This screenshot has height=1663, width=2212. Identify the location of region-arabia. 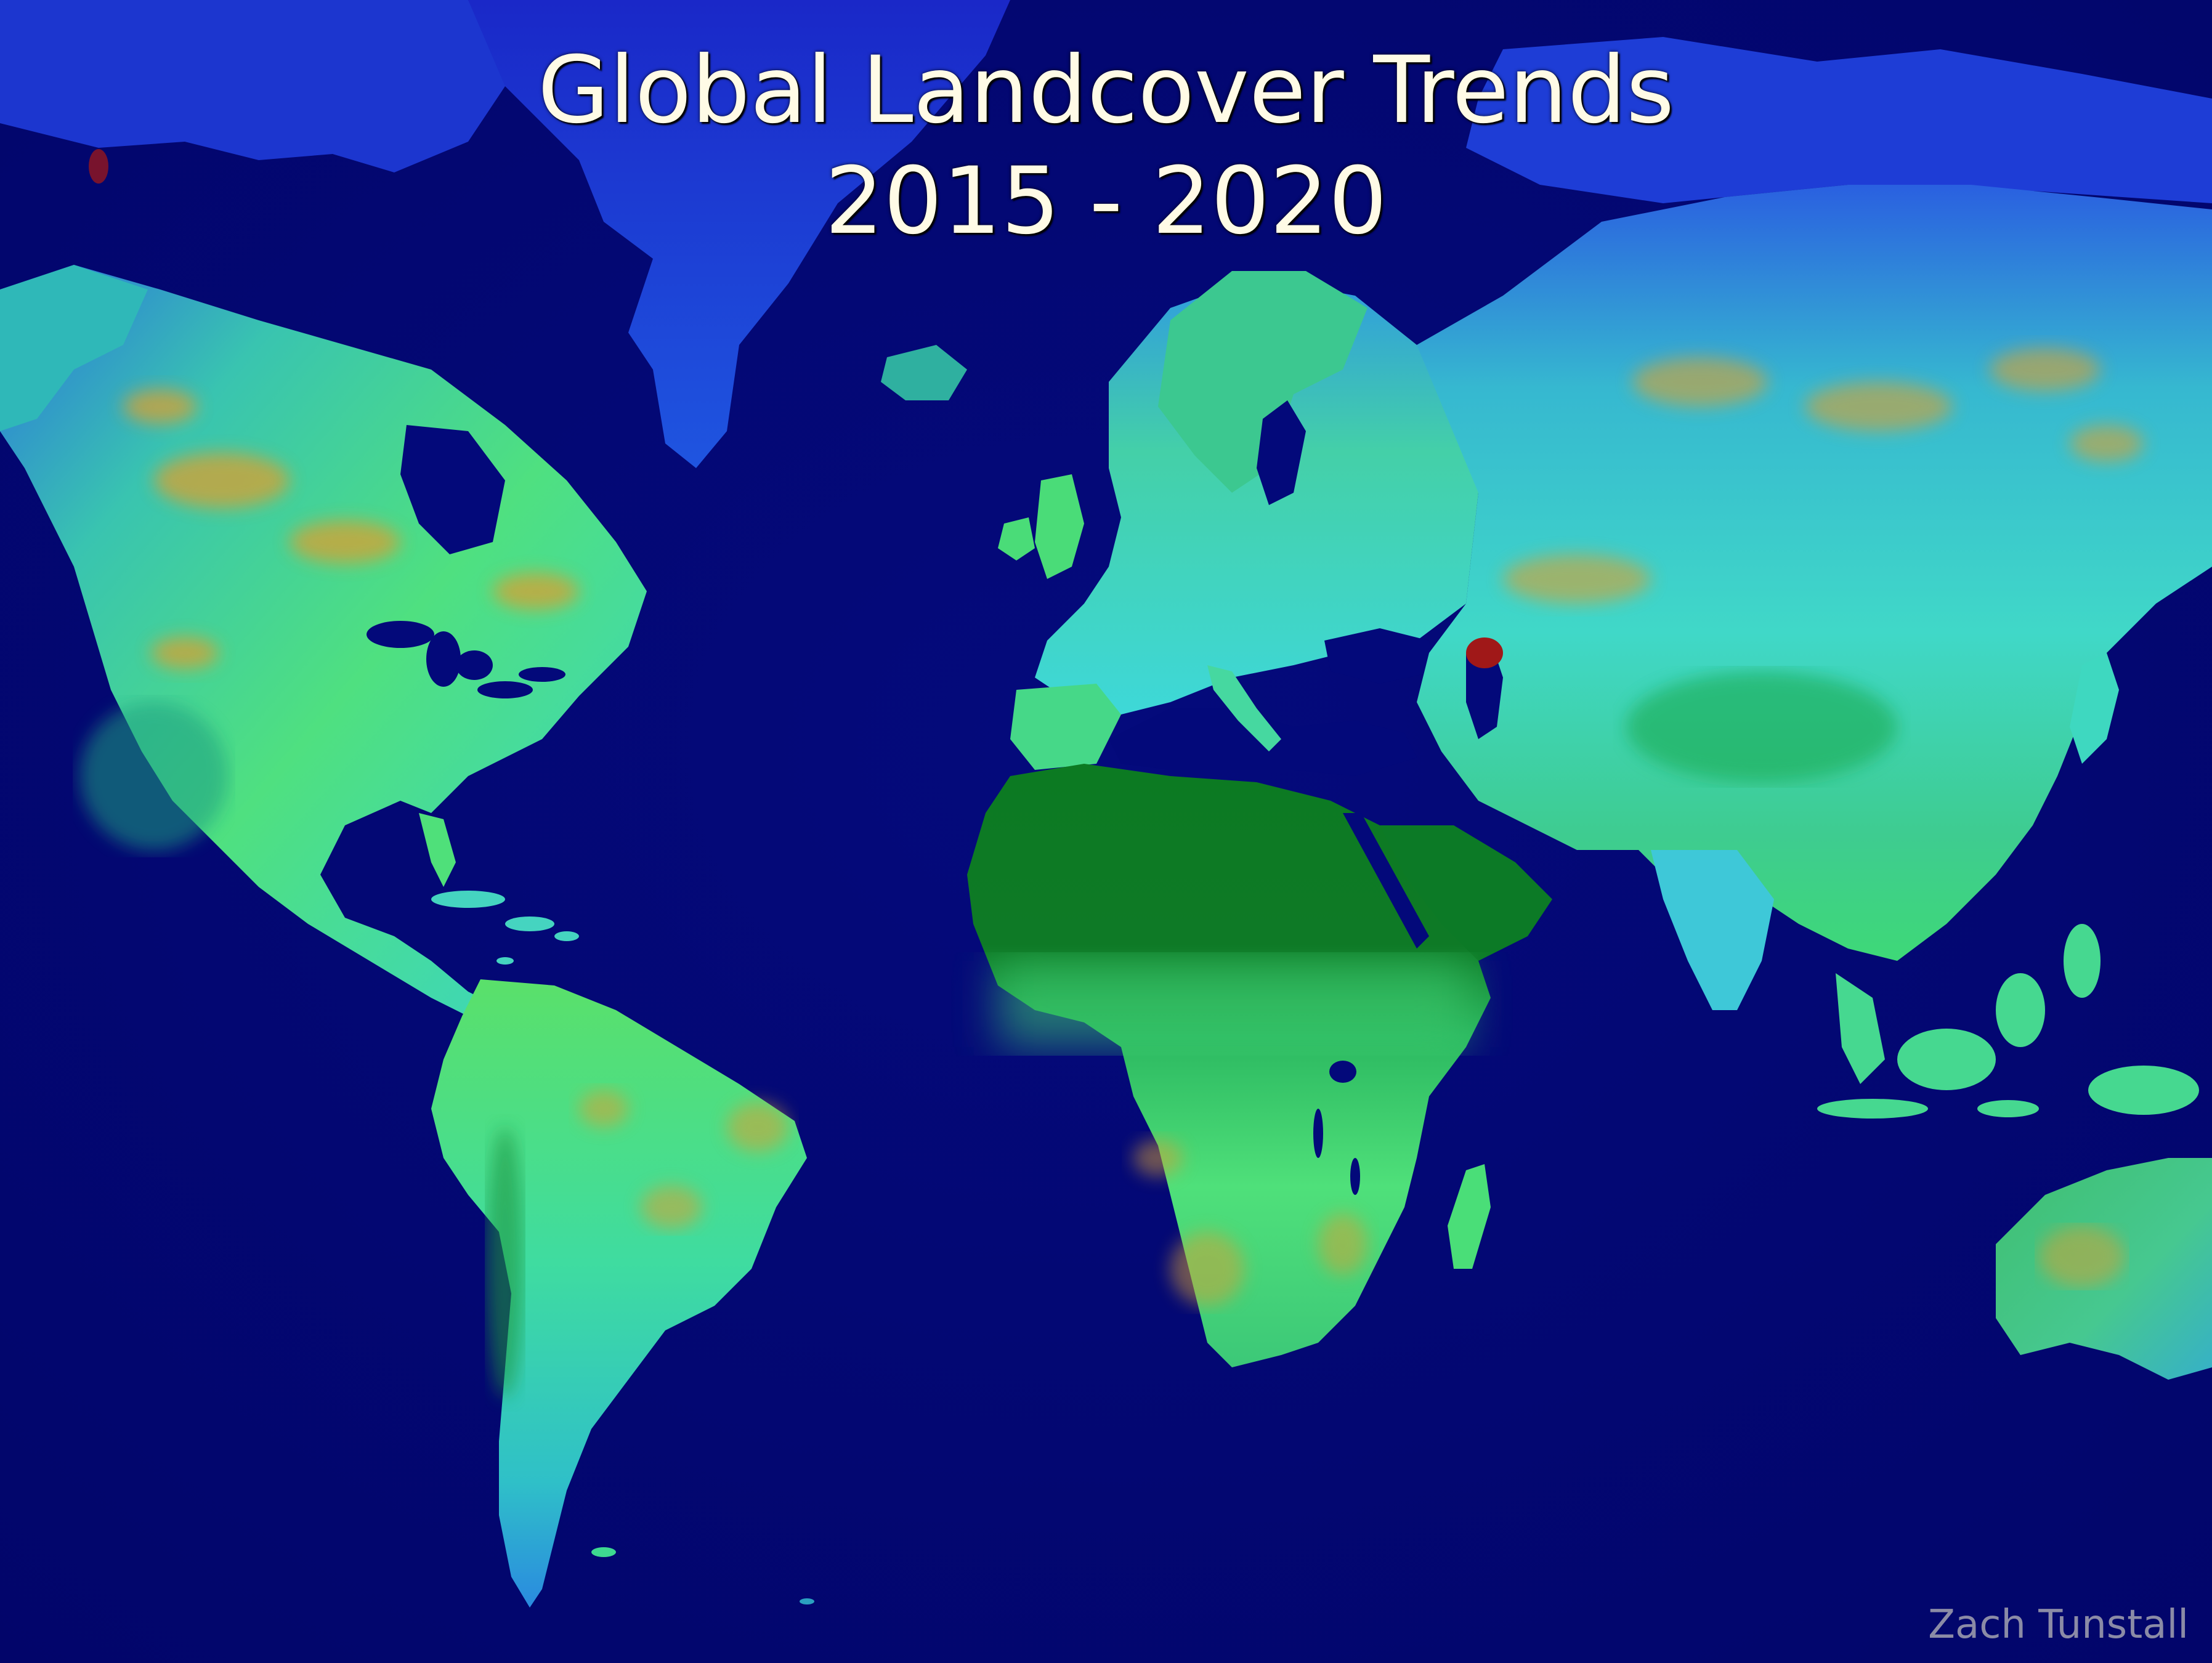
(1466, 893).